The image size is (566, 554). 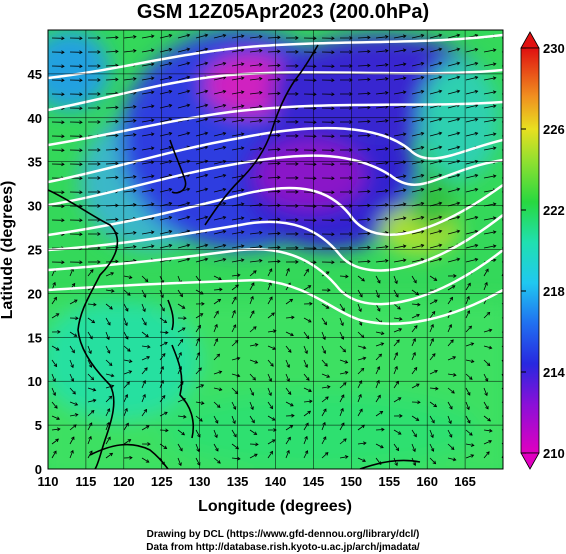 What do you see at coordinates (542, 250) in the screenshot?
I see `colorbar: 210 214 218 222 226 230` at bounding box center [542, 250].